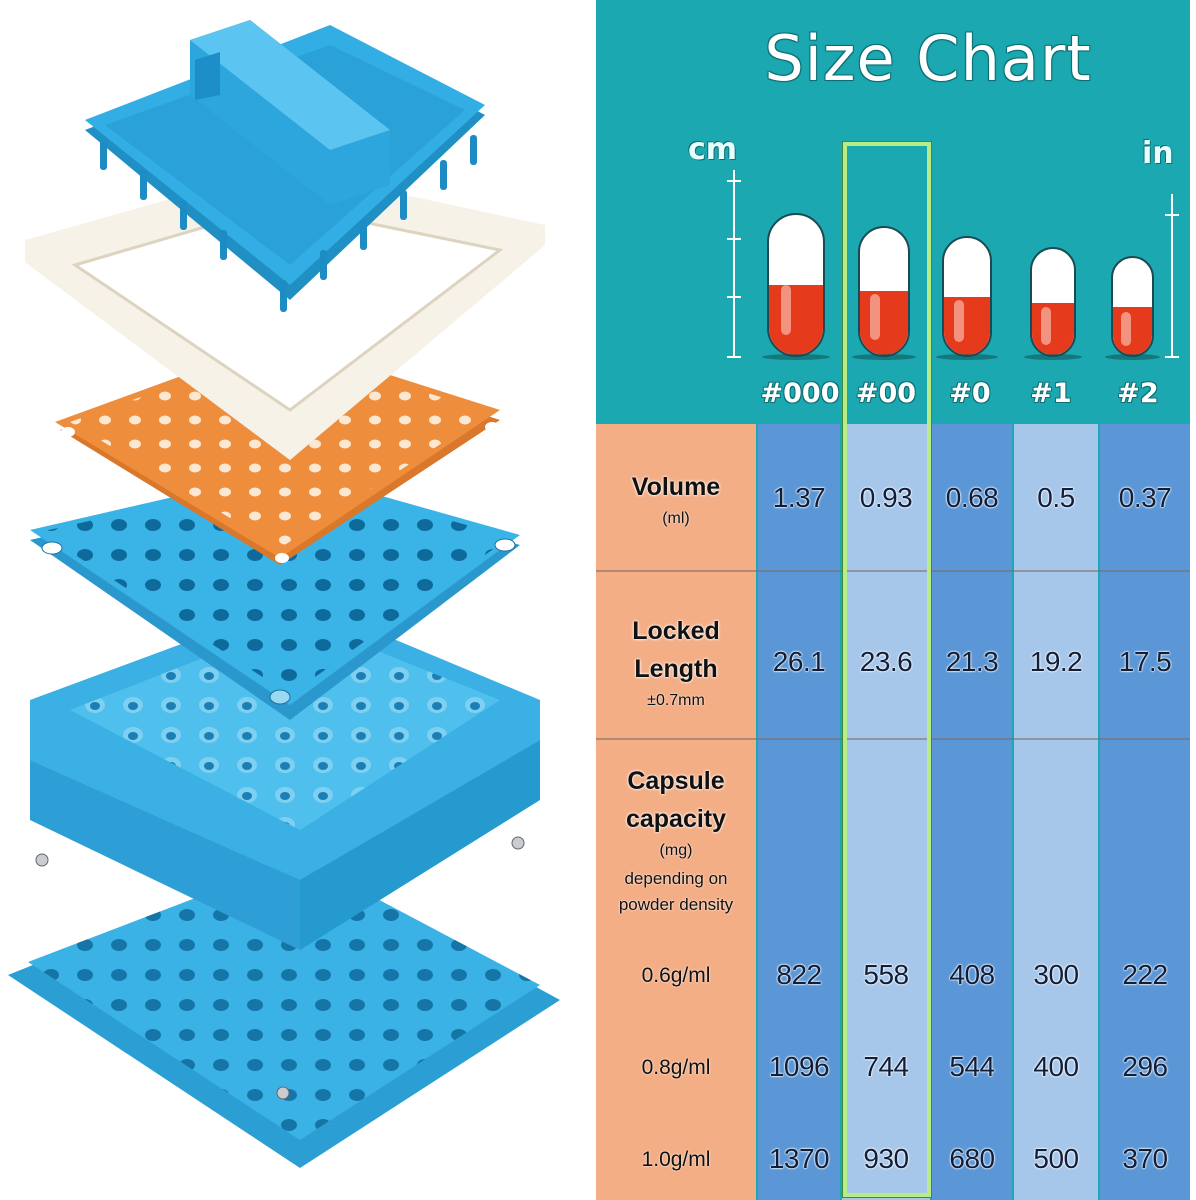 The image size is (1196, 1200). I want to click on cell-cap06-1: 300, so click(1056, 974).